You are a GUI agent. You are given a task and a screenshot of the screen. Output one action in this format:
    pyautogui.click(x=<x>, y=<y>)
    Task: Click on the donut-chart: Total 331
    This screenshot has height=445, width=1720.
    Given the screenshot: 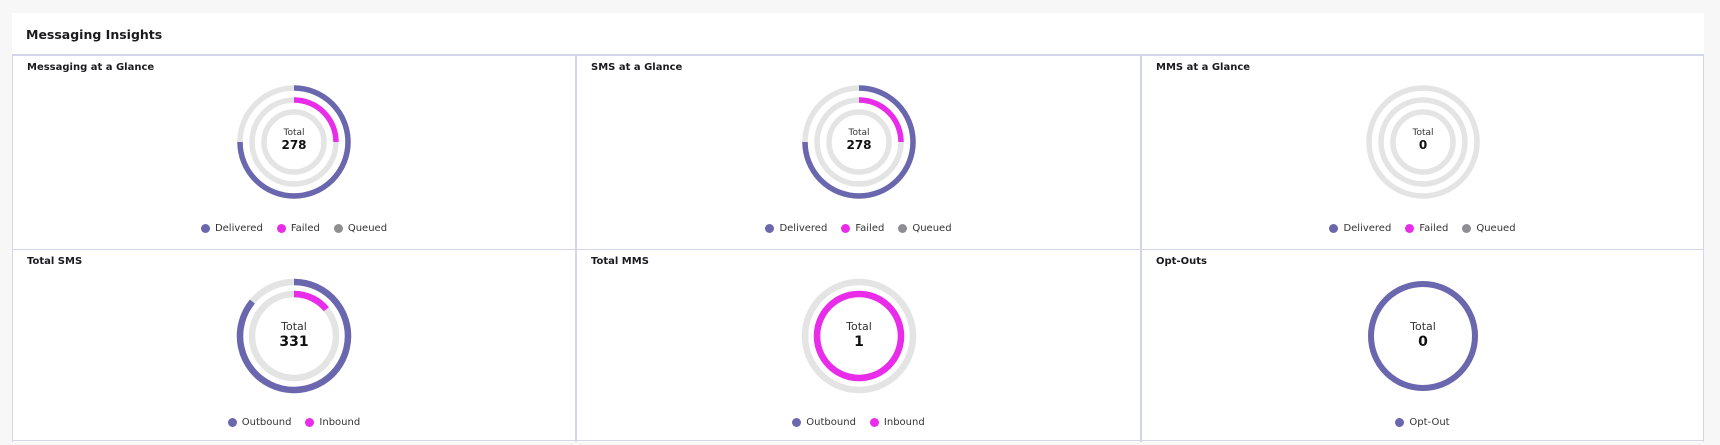 What is the action you would take?
    pyautogui.click(x=294, y=336)
    